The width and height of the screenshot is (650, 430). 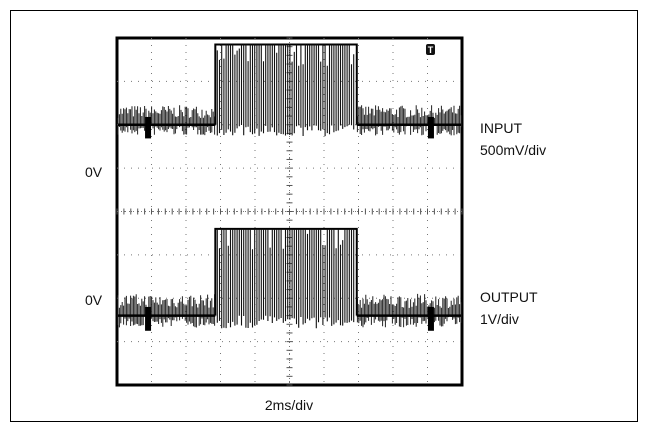 What do you see at coordinates (289, 405) in the screenshot?
I see `time-scale-label: 2ms/div` at bounding box center [289, 405].